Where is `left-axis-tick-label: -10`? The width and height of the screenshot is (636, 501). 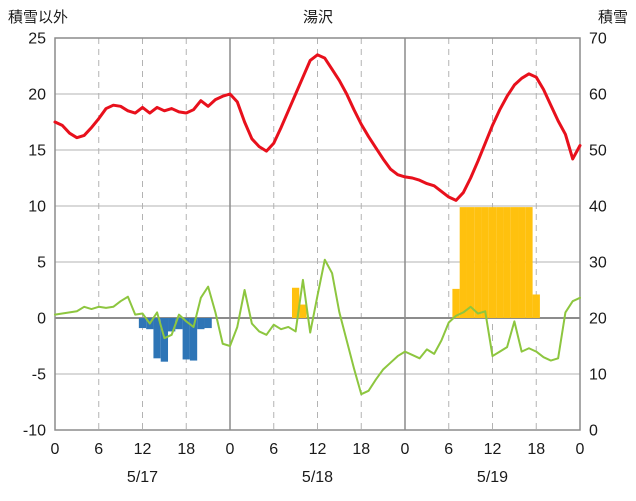 left-axis-tick-label: -10 is located at coordinates (34, 431).